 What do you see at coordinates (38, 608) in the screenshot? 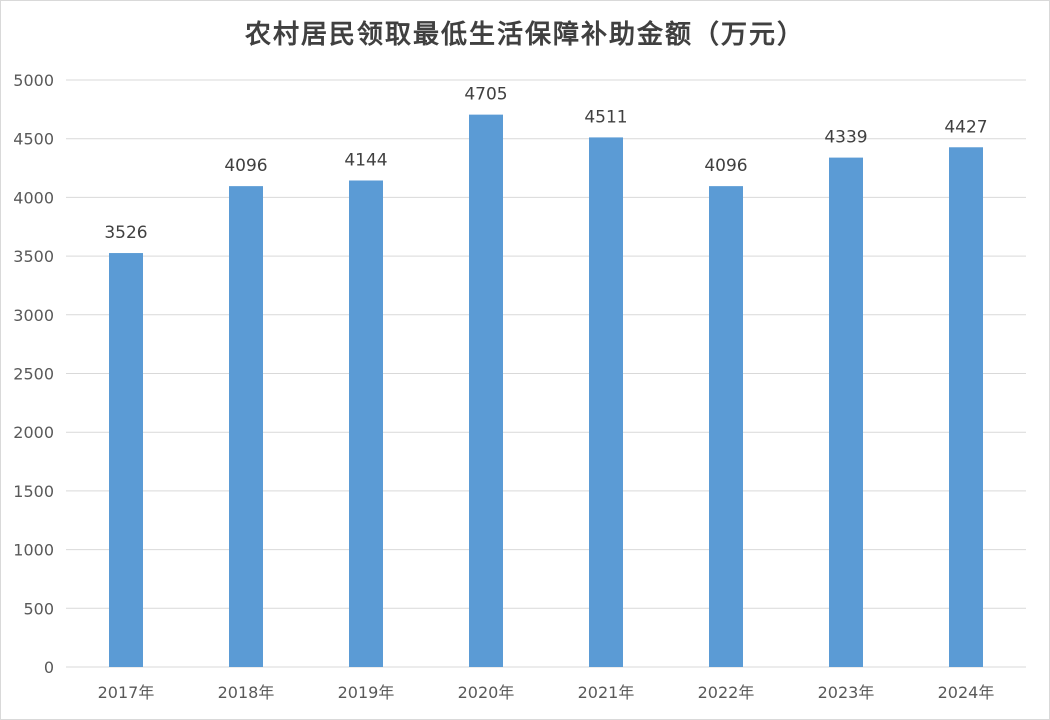
I see `y-tick-label: 500` at bounding box center [38, 608].